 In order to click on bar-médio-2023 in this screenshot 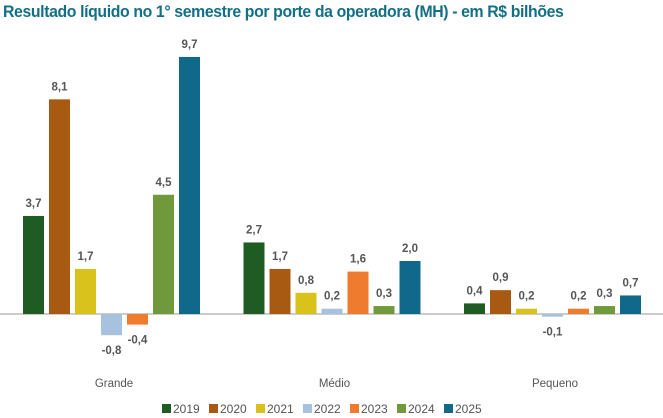, I will do `click(358, 292)`.